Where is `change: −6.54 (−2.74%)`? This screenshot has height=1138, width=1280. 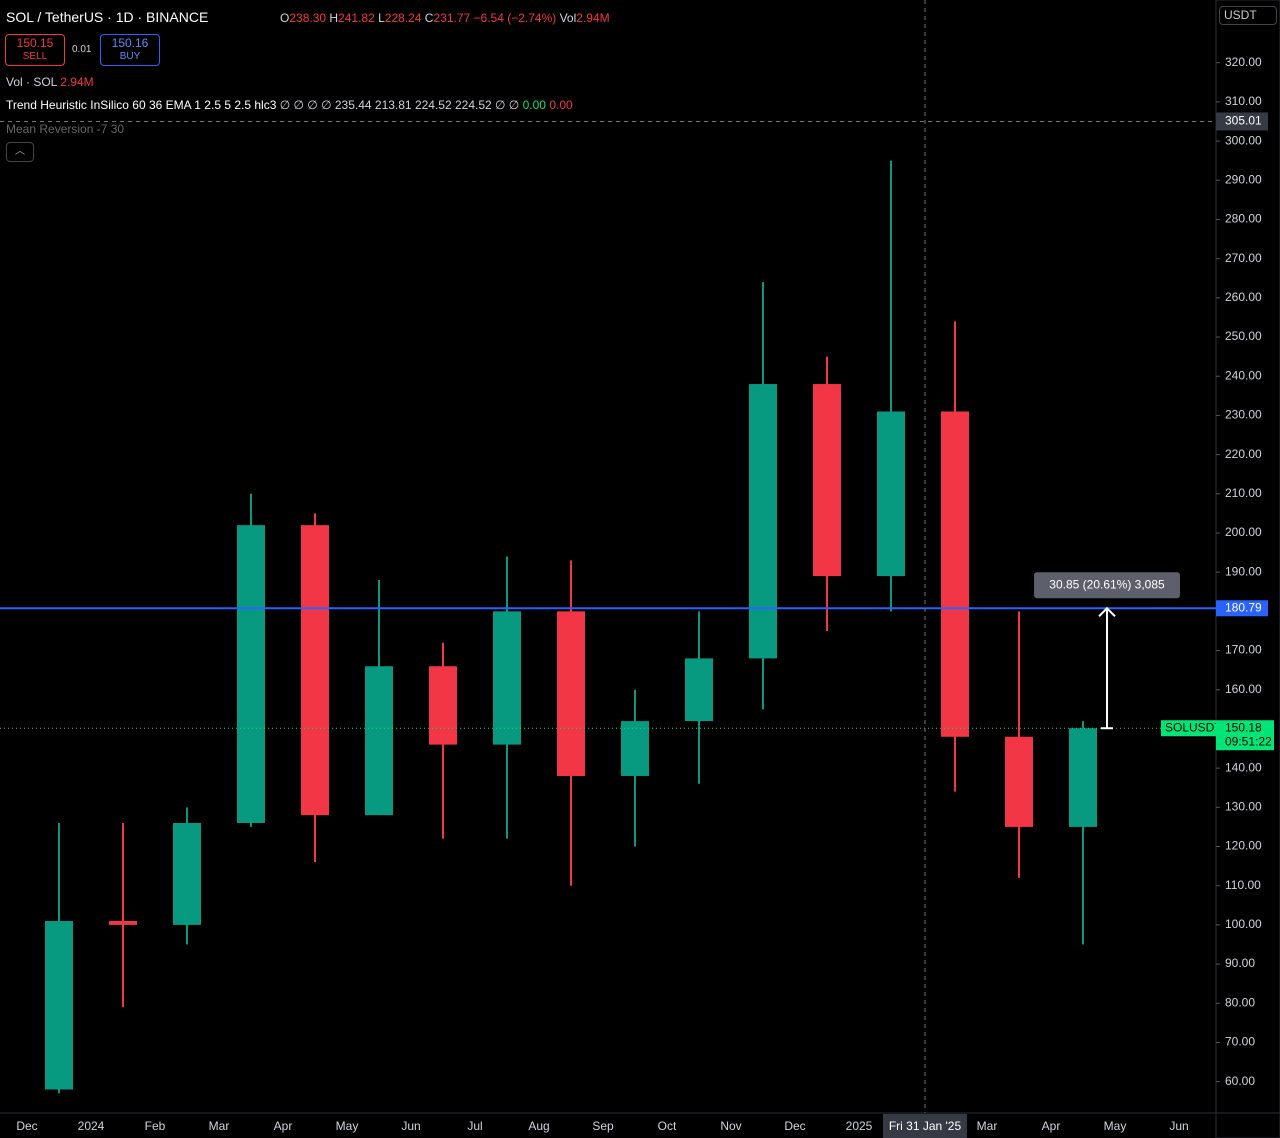
change: −6.54 (−2.74%) is located at coordinates (515, 18).